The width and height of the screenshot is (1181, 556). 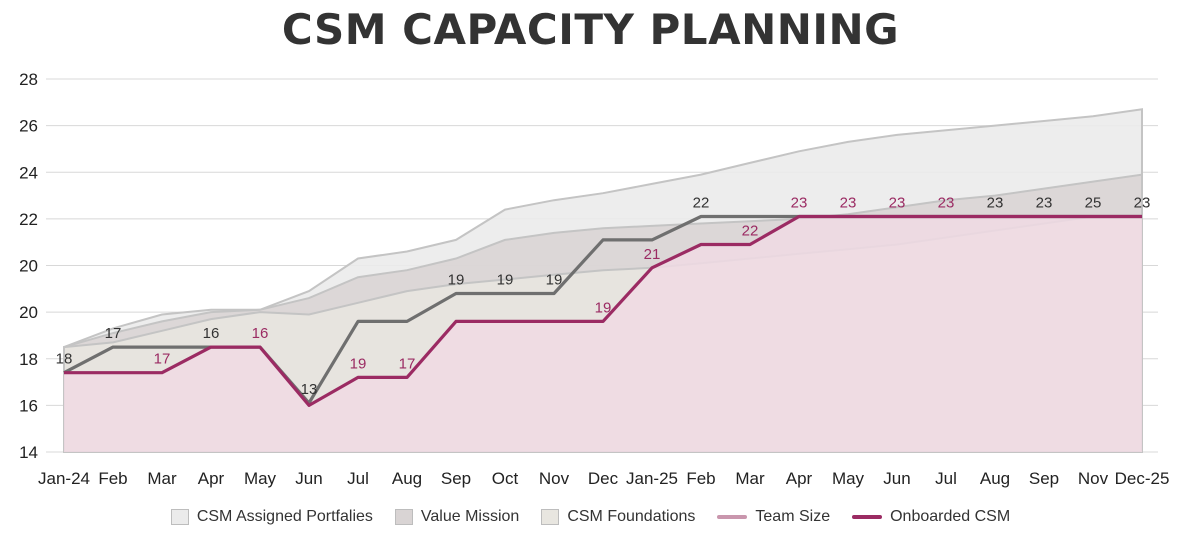 What do you see at coordinates (309, 389) in the screenshot?
I see `team-size-data-label: 13` at bounding box center [309, 389].